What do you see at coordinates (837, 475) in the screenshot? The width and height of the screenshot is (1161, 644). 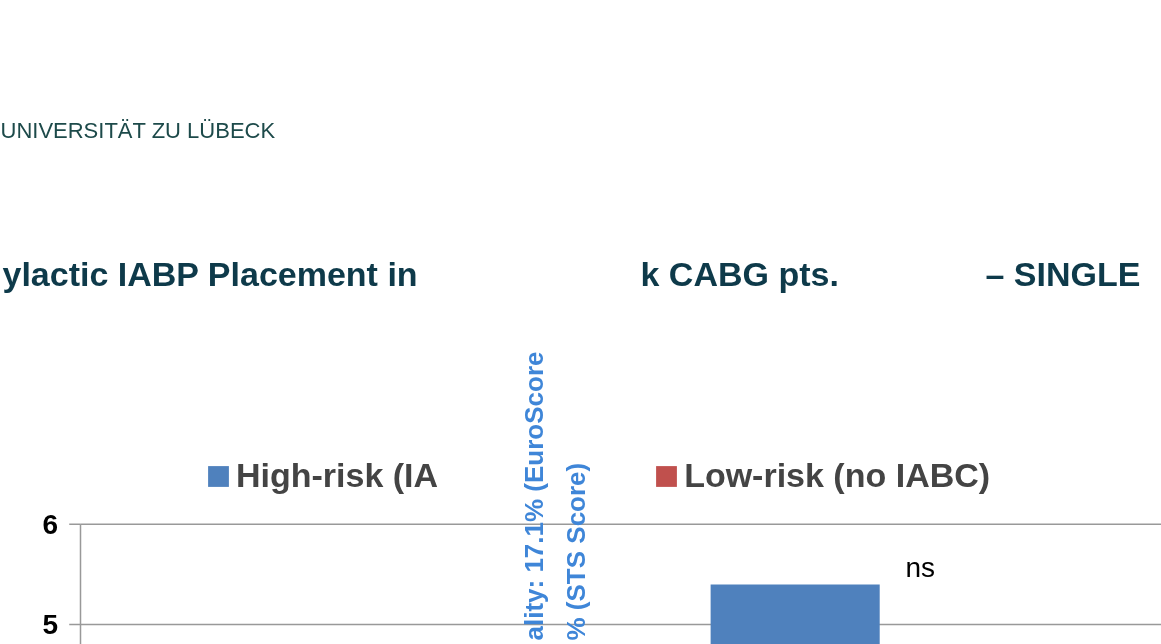 I see `legend-label: Low-risk (no IABC)` at bounding box center [837, 475].